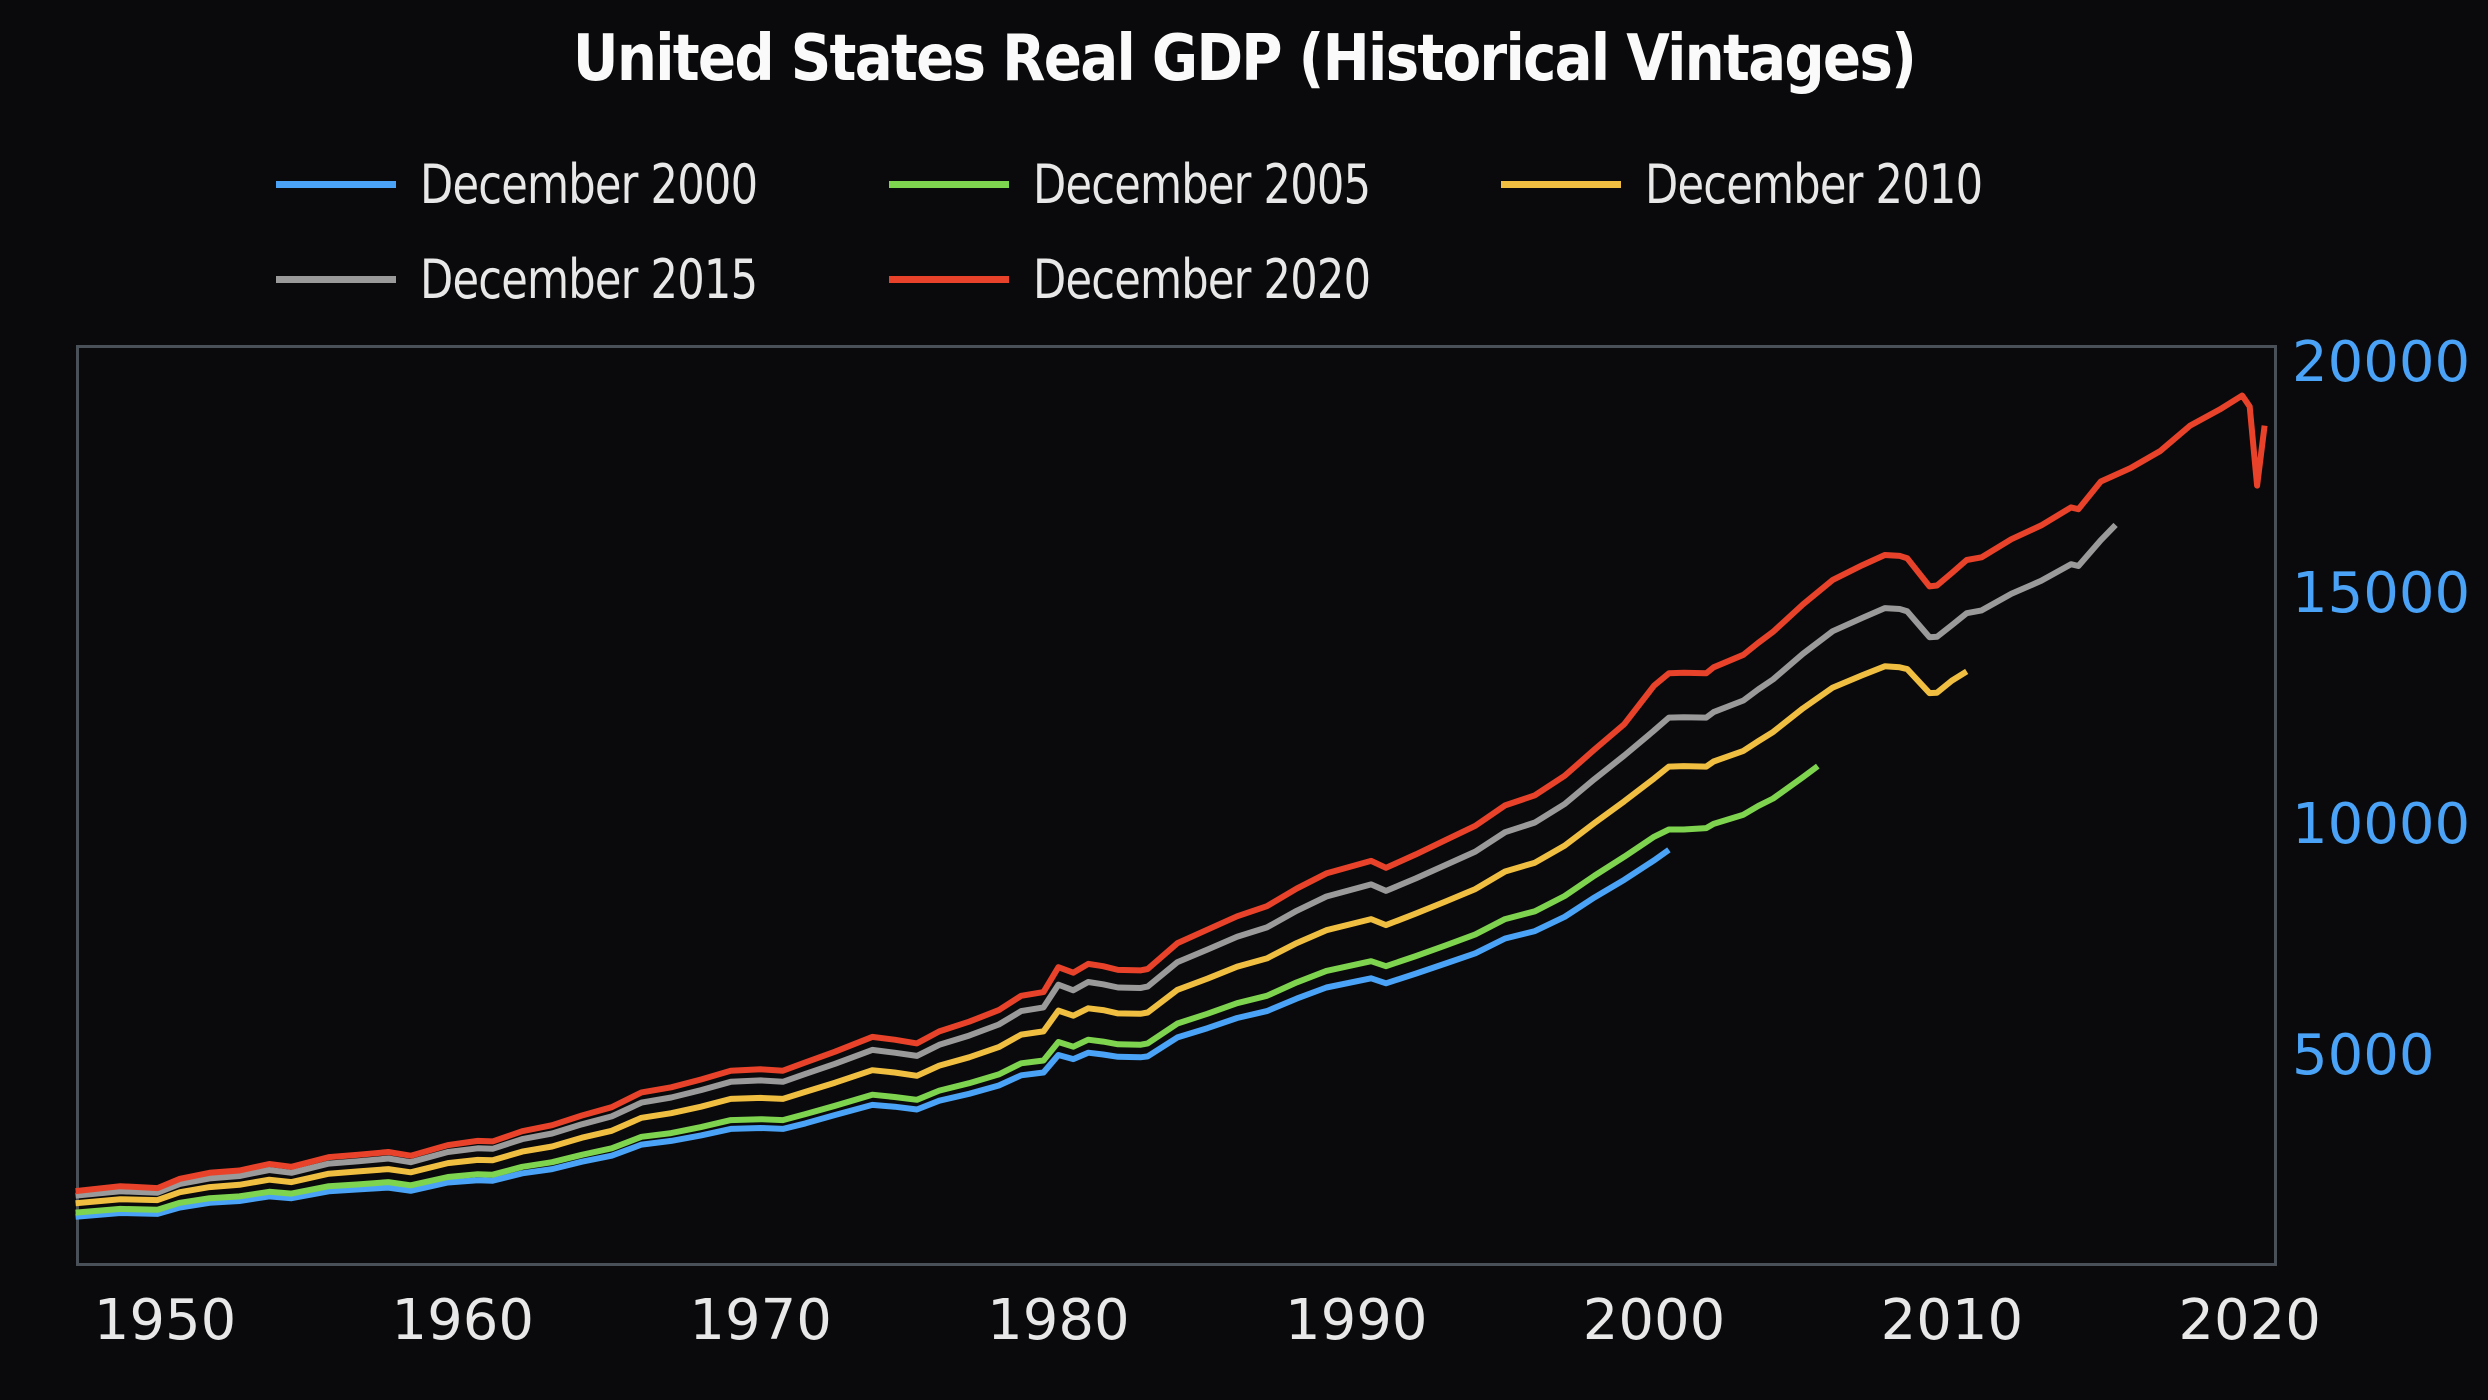  What do you see at coordinates (2381, 824) in the screenshot?
I see `y-tick-label-10000: 10000` at bounding box center [2381, 824].